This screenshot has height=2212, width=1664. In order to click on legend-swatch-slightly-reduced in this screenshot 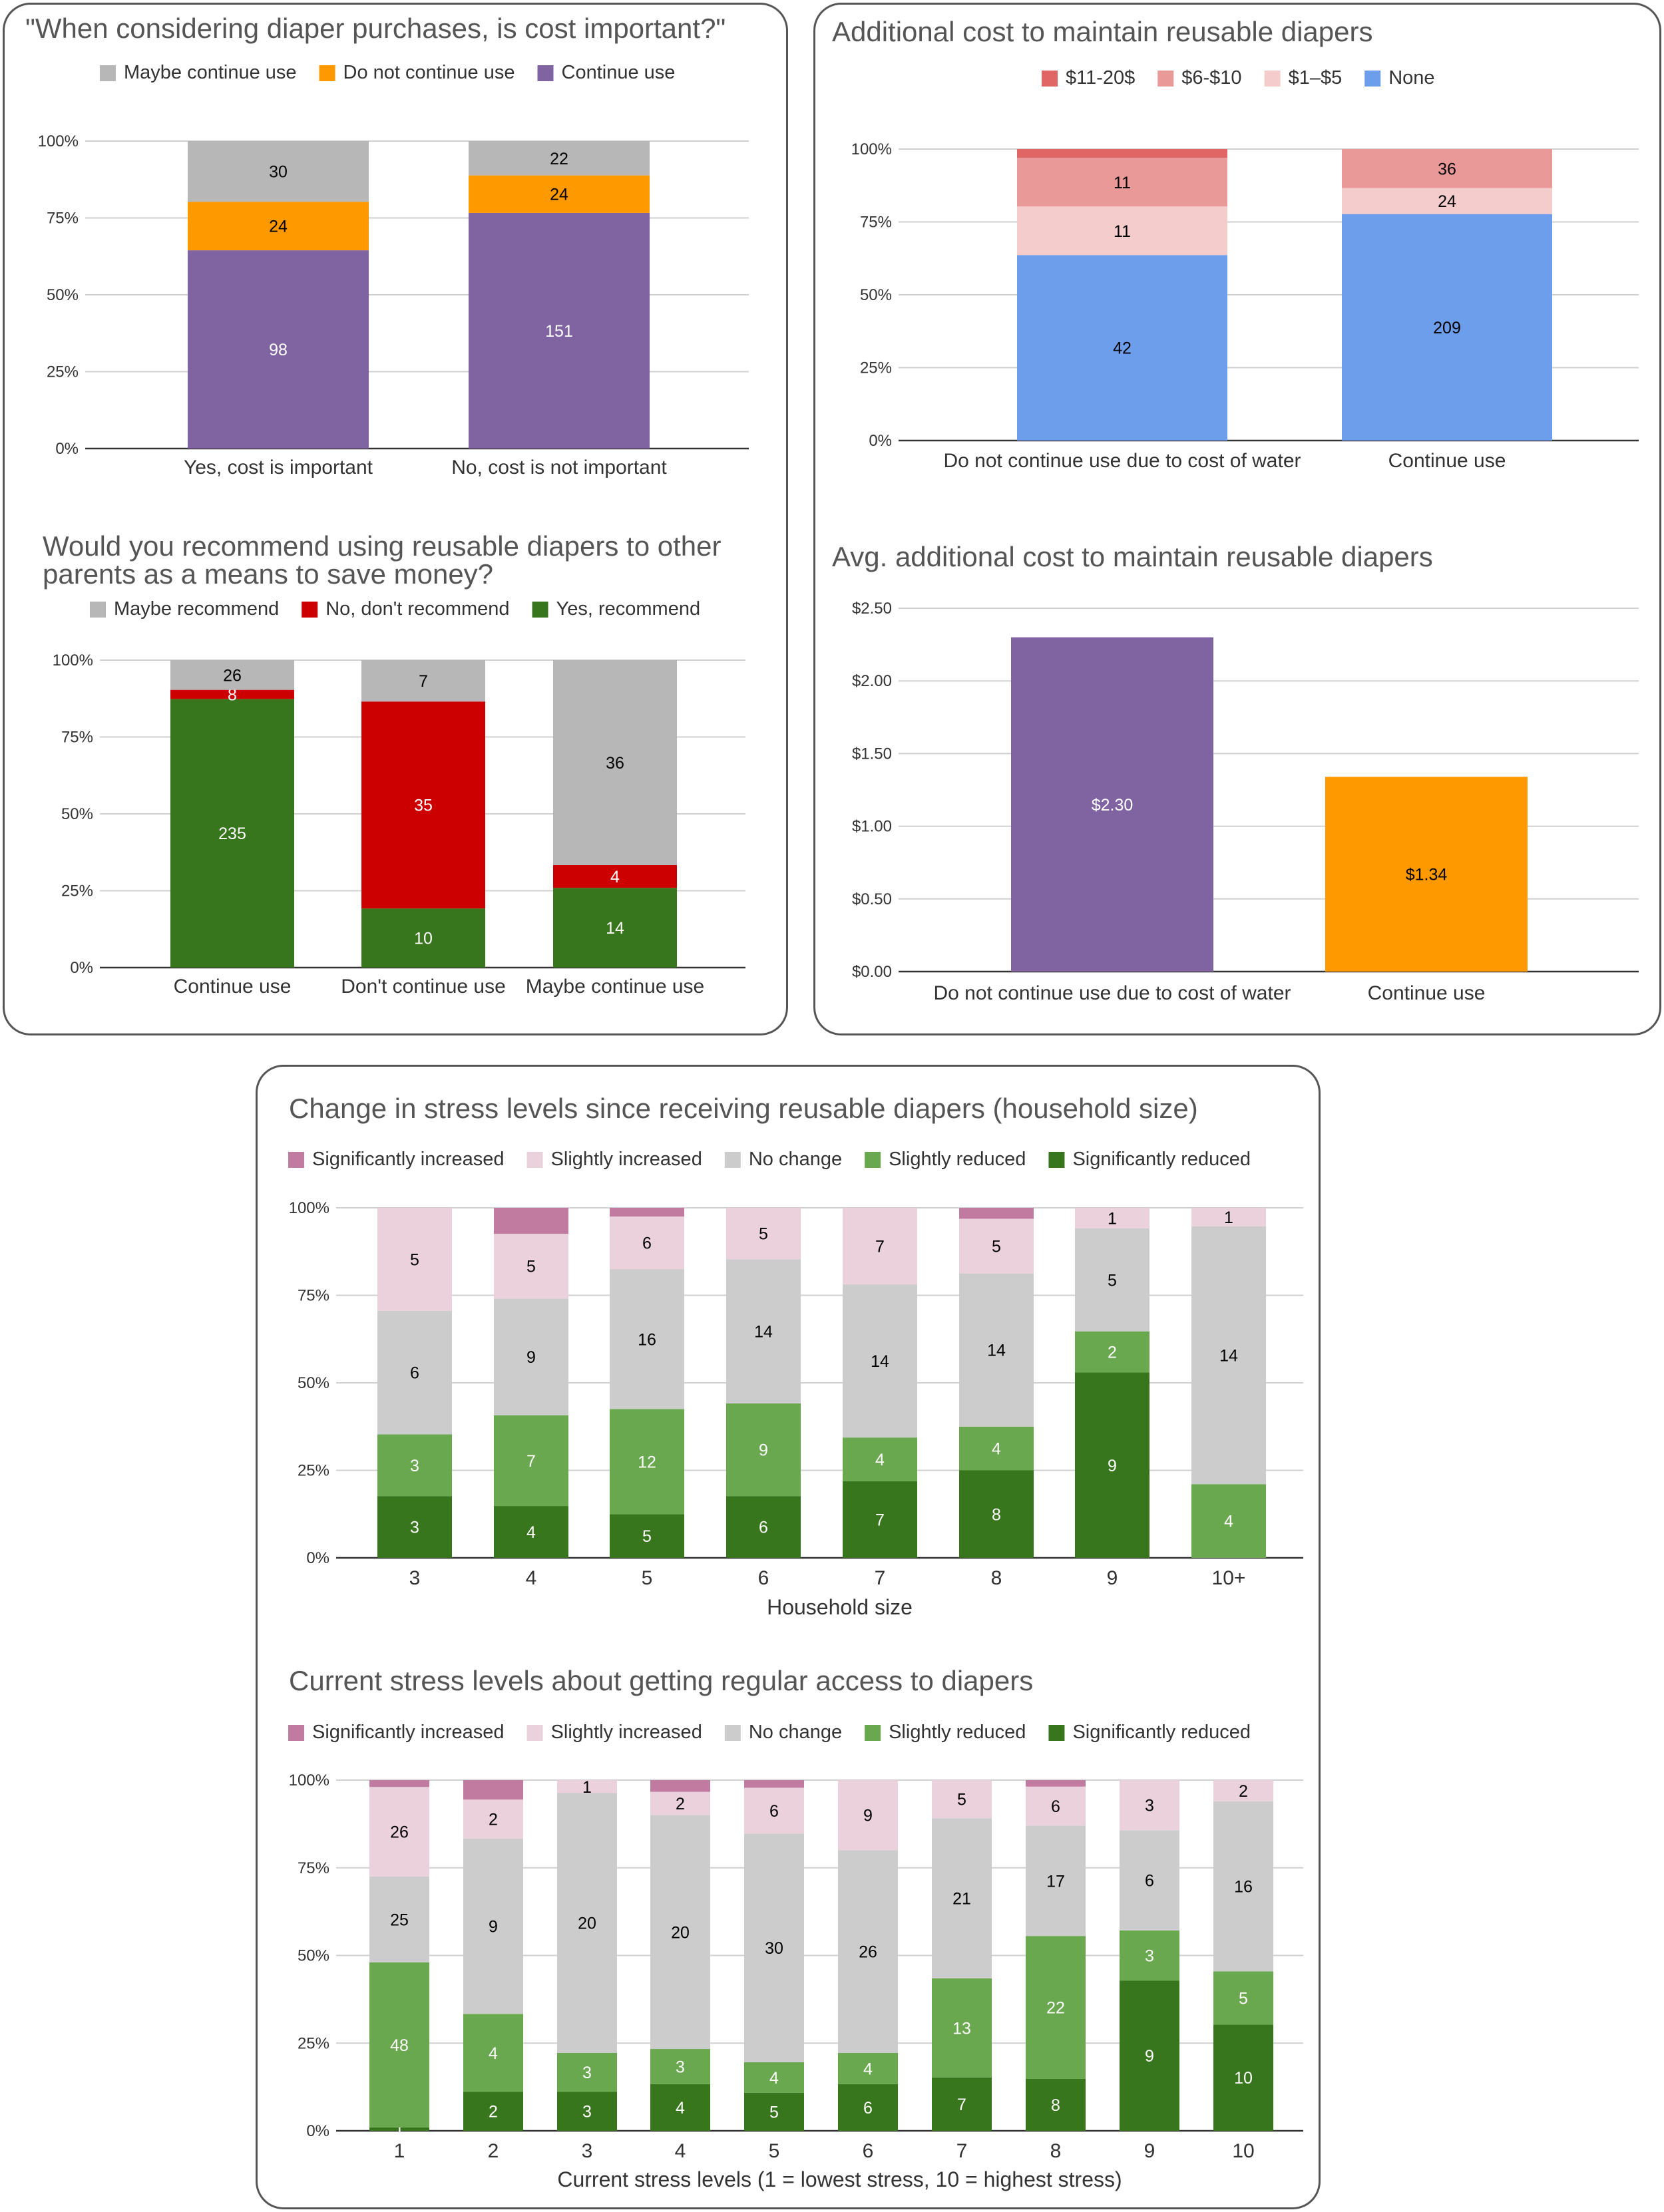, I will do `click(873, 1160)`.